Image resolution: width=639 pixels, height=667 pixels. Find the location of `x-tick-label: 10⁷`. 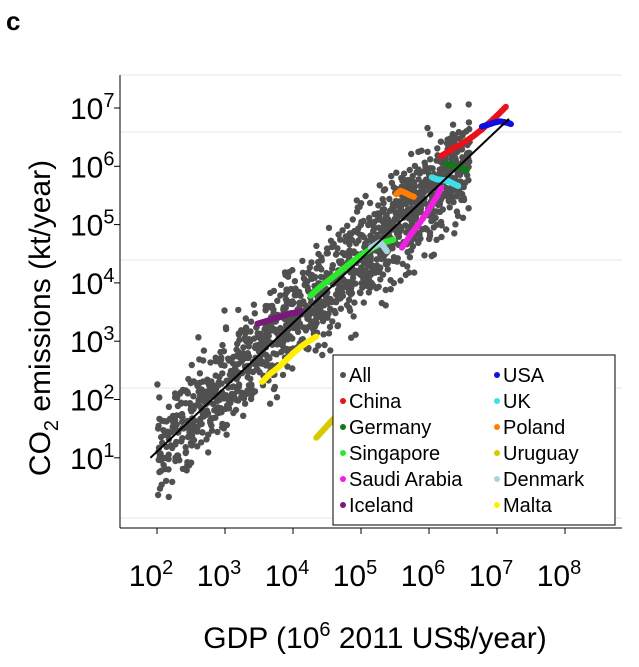

x-tick-label: 10⁷ is located at coordinates (491, 575).